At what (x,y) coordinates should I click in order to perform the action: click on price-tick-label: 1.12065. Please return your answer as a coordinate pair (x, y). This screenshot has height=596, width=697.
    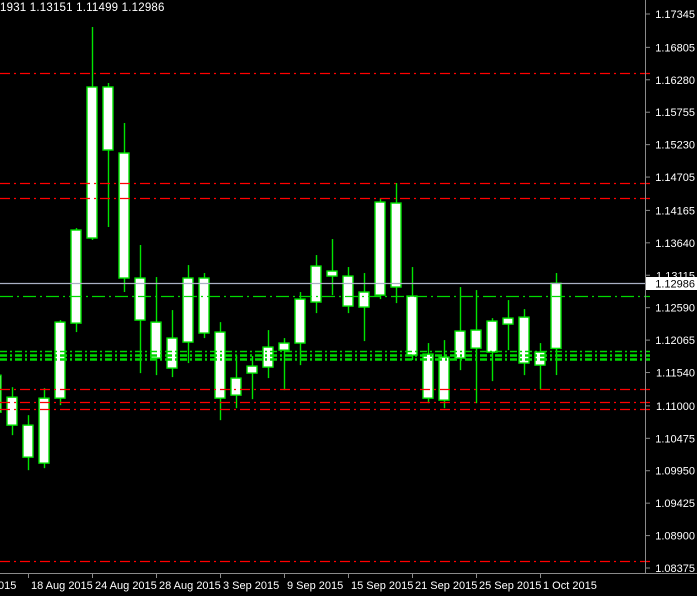
    Looking at the image, I should click on (675, 341).